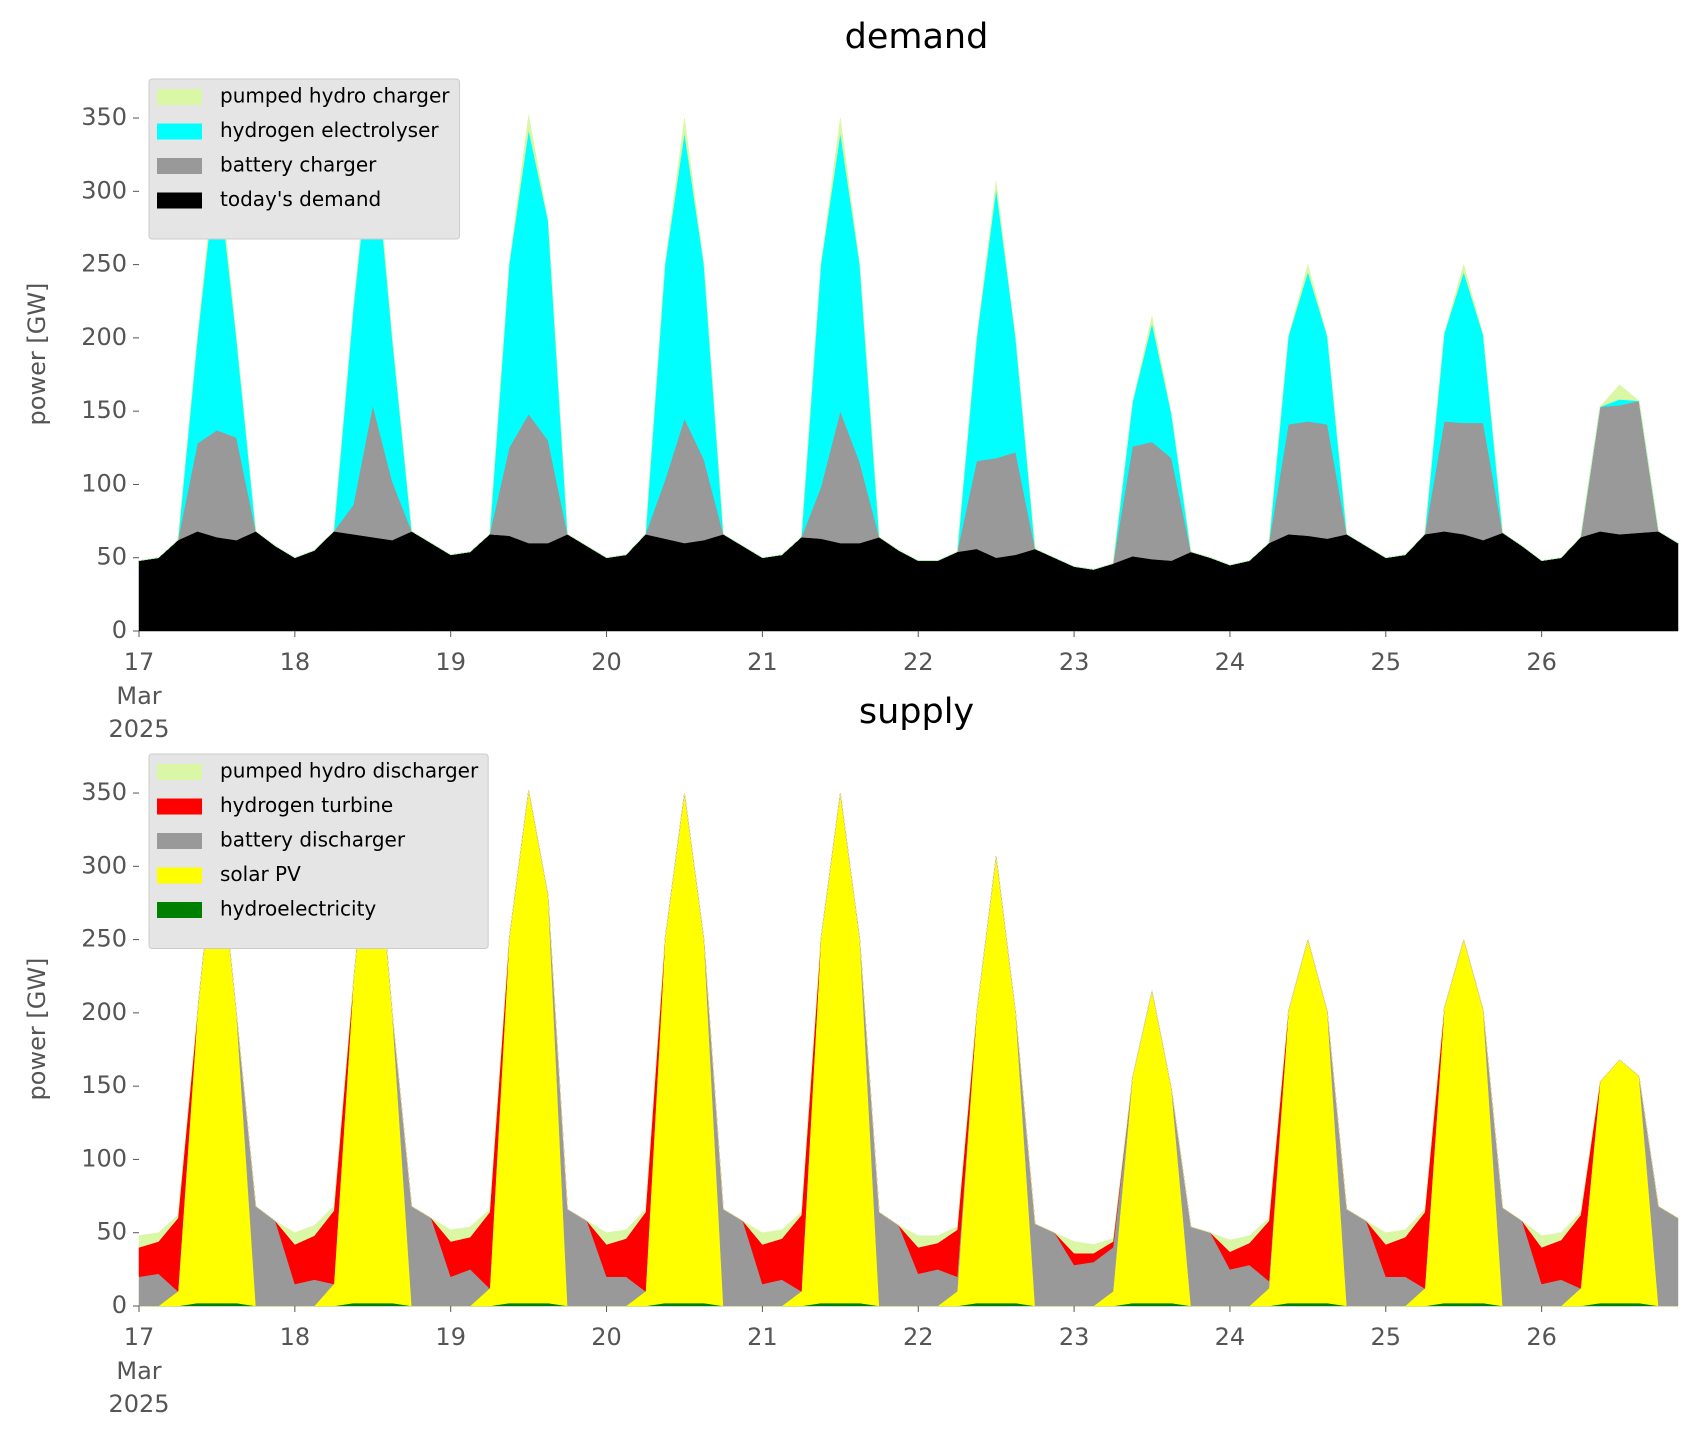 The height and width of the screenshot is (1435, 1706). I want to click on area, so click(908, 581).